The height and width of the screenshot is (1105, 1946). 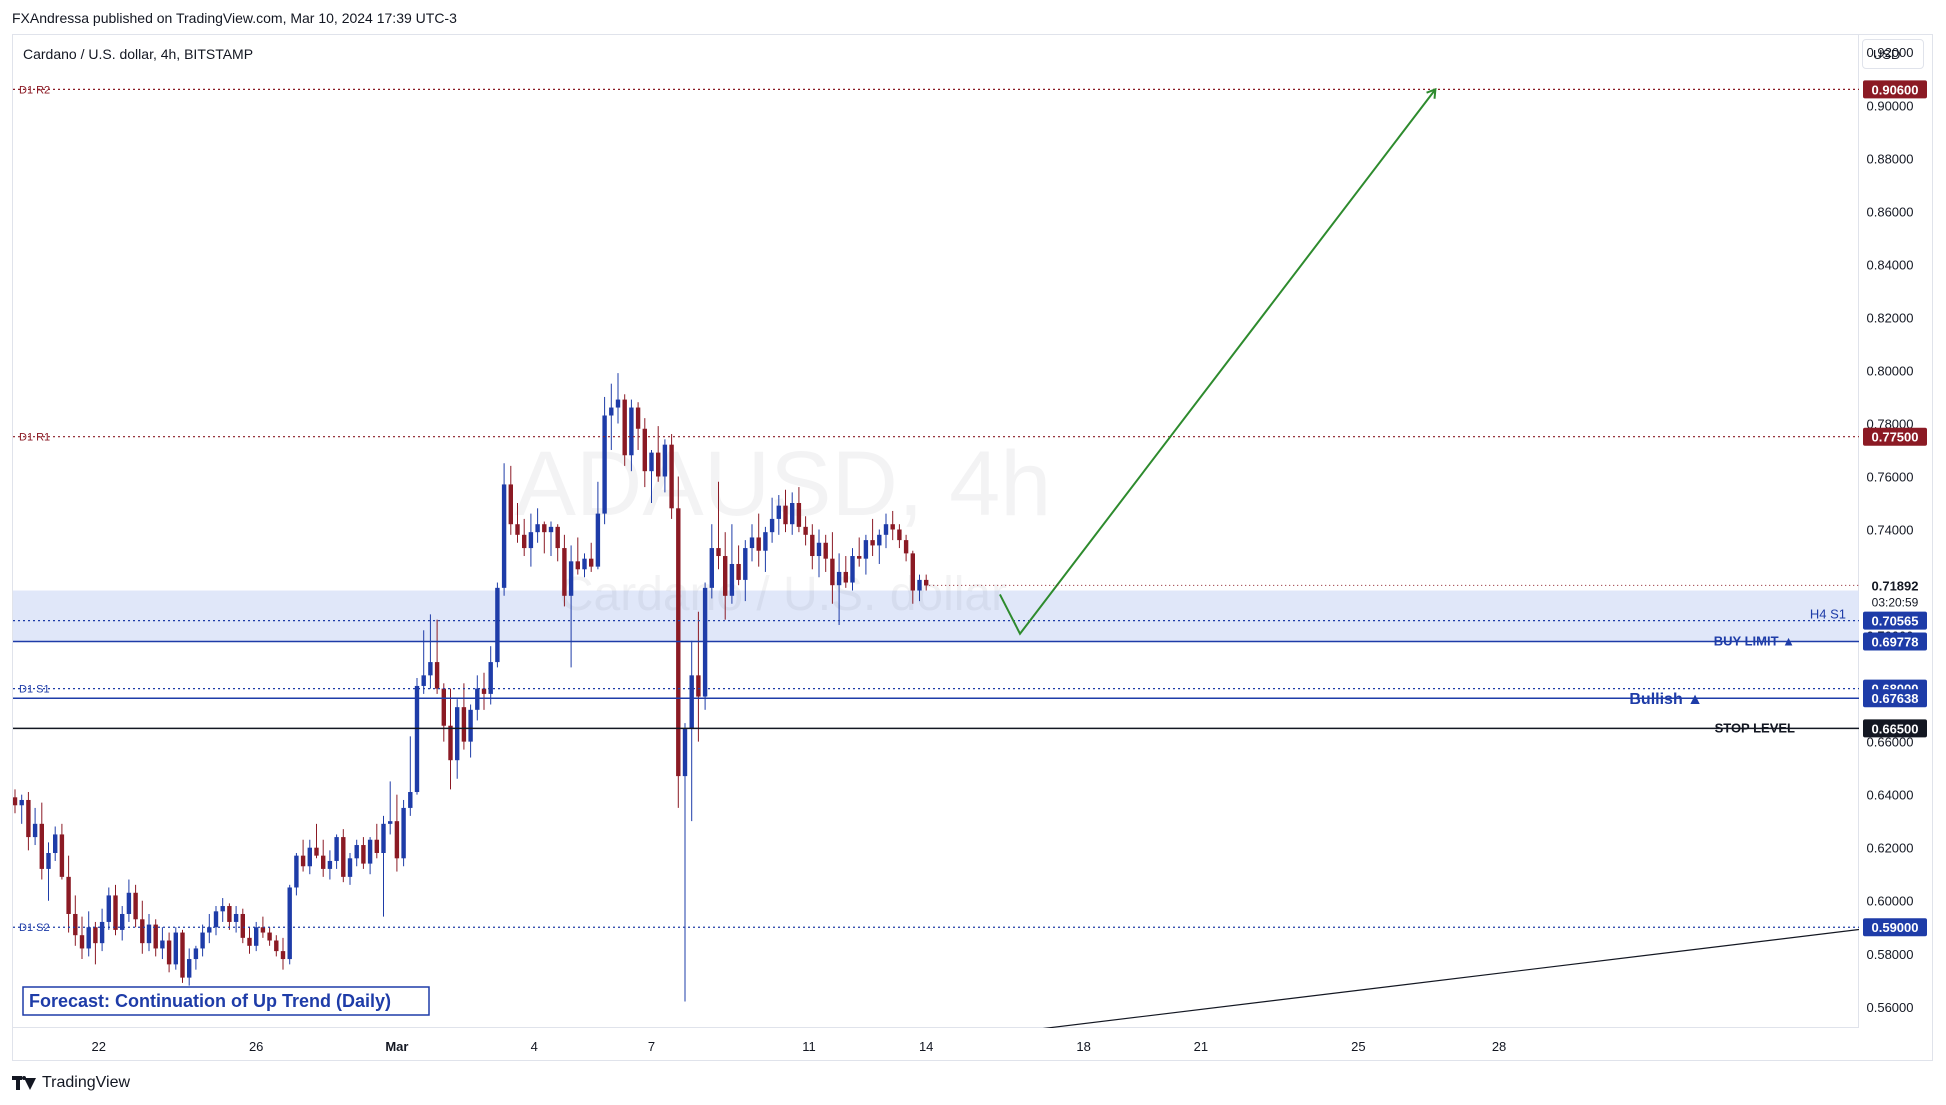 I want to click on level-tag-0: 0.90600, so click(x=1895, y=89).